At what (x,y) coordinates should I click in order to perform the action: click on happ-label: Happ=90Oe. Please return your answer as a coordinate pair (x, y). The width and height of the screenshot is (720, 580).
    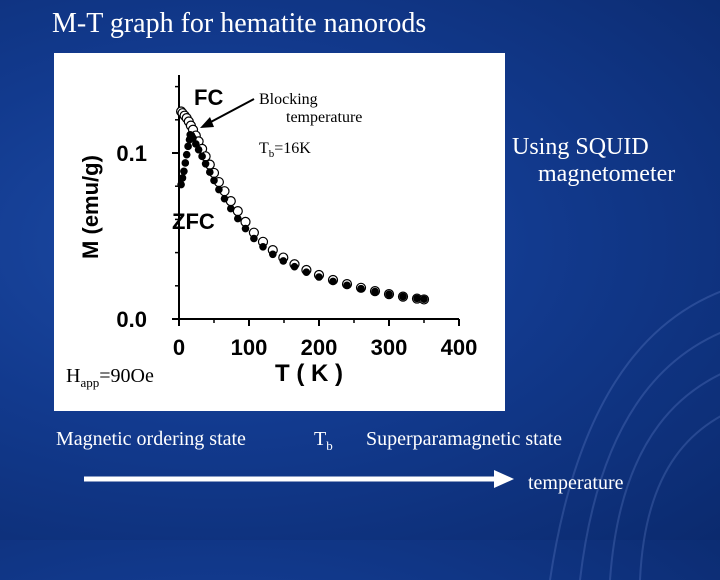
    Looking at the image, I should click on (110, 377).